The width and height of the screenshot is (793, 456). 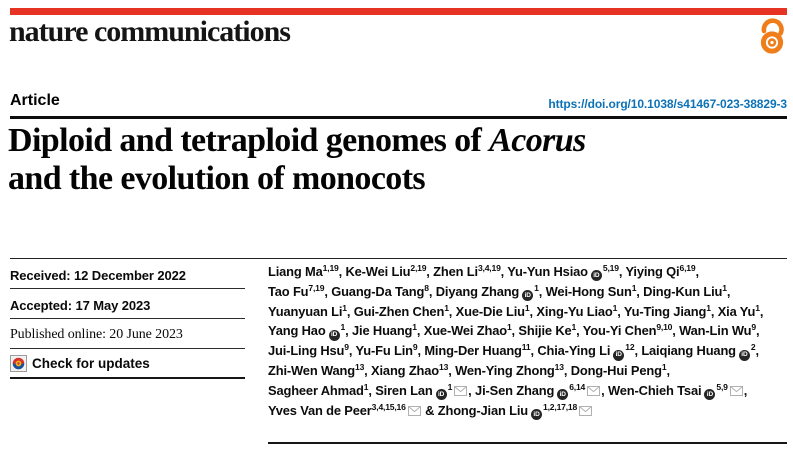 What do you see at coordinates (545, 331) in the screenshot?
I see `author-name: Shijie Ke` at bounding box center [545, 331].